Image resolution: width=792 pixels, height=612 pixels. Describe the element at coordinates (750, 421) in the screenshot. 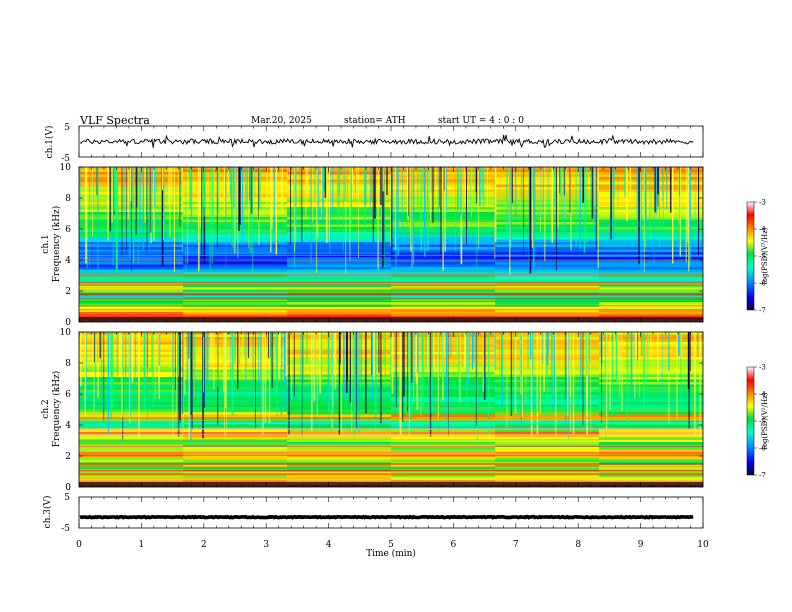

I see `ch2-colorbar` at that location.